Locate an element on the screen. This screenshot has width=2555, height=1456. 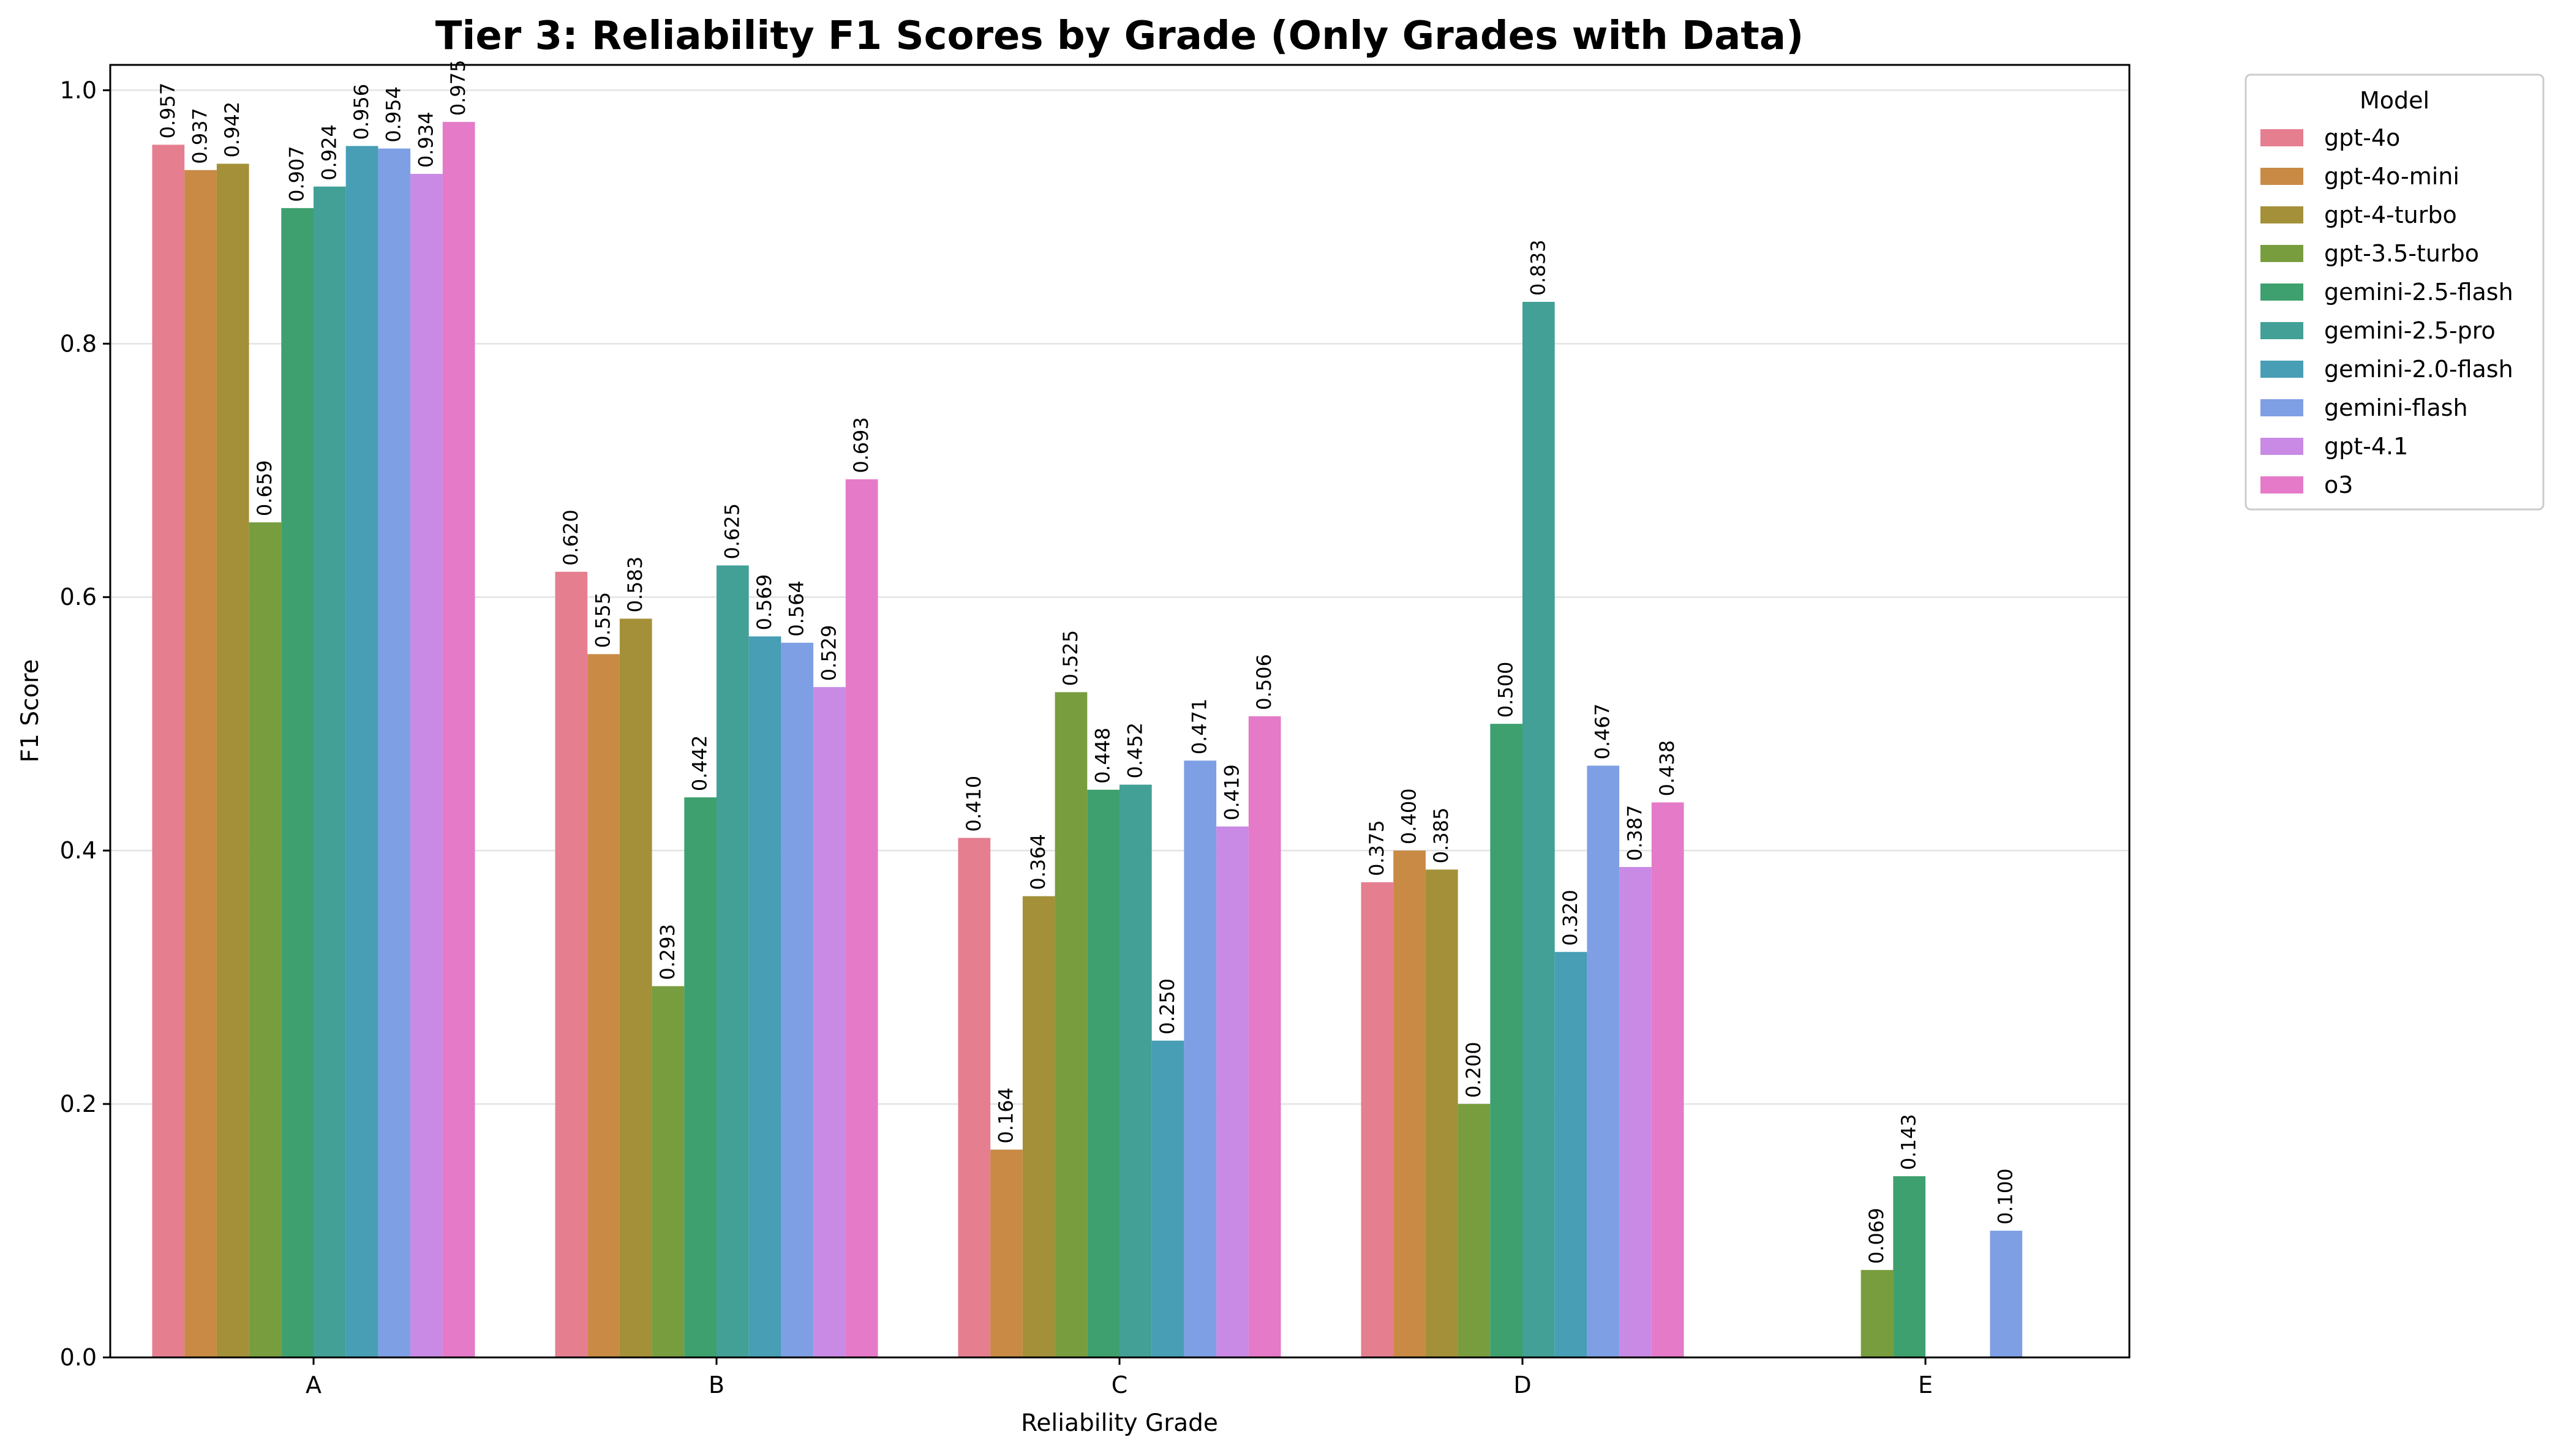
legend-entry-gpt-4o-mini: gpt-4o-mini is located at coordinates (2391, 176).